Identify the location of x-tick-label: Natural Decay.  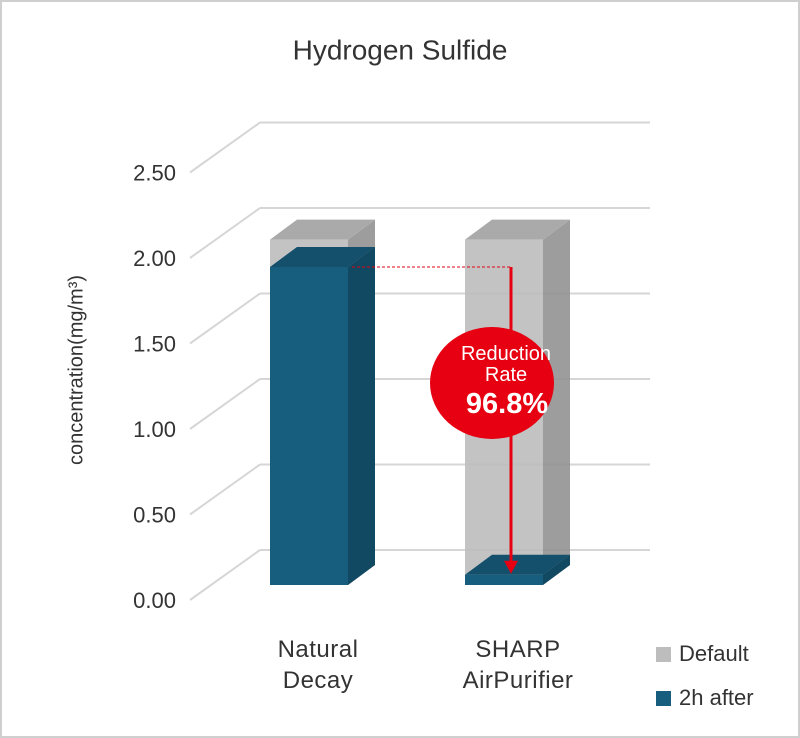
(318, 665).